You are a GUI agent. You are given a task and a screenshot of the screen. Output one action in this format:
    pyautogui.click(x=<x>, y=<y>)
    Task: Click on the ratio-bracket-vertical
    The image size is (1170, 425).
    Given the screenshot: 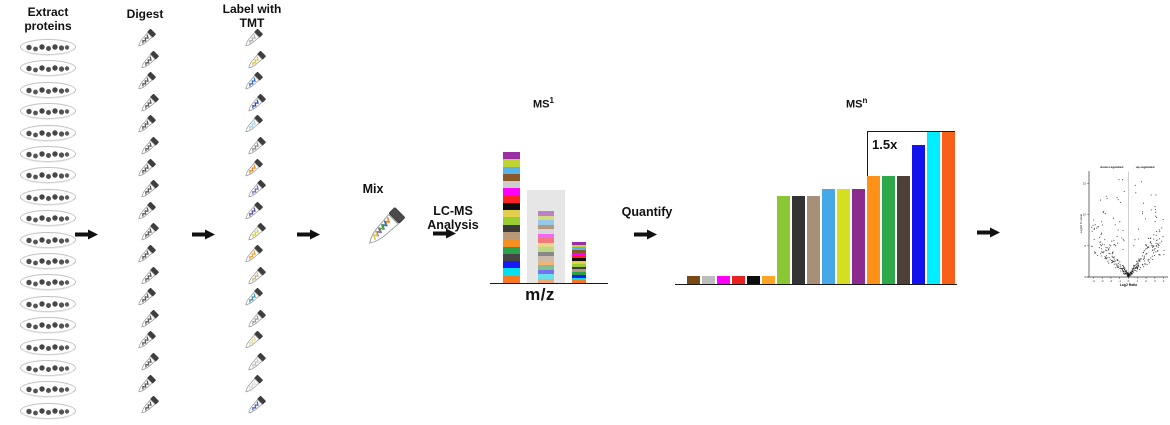 What is the action you would take?
    pyautogui.click(x=868, y=153)
    